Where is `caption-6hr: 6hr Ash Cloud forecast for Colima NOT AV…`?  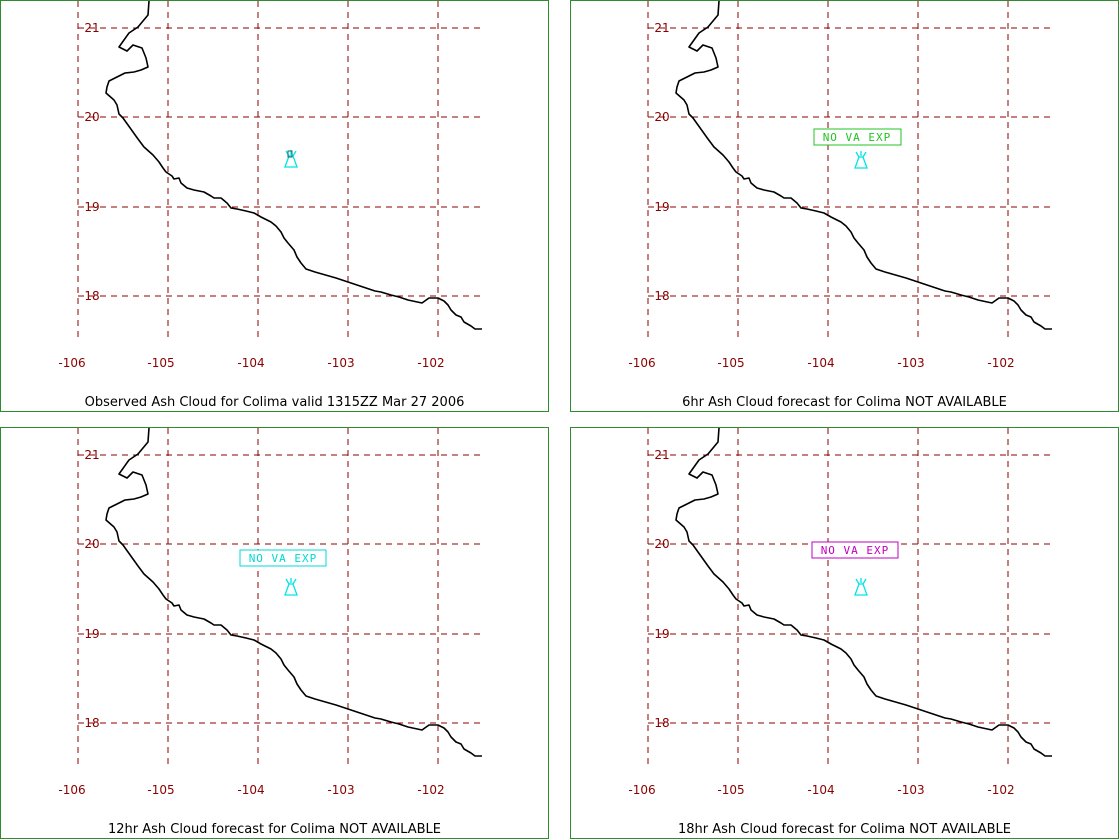
caption-6hr: 6hr Ash Cloud forecast for Colima NOT AV… is located at coordinates (844, 402).